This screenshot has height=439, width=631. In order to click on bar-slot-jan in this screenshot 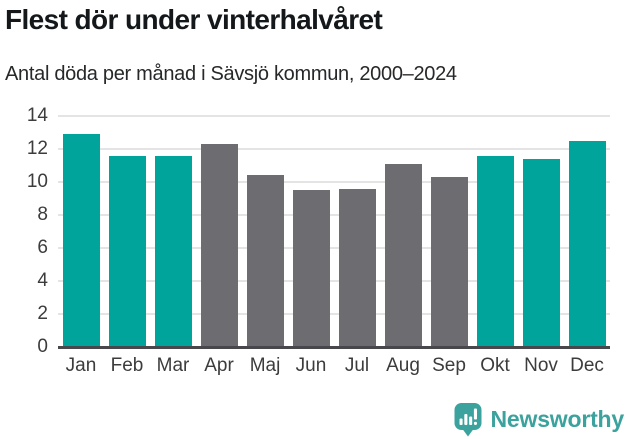, I will do `click(81, 231)`.